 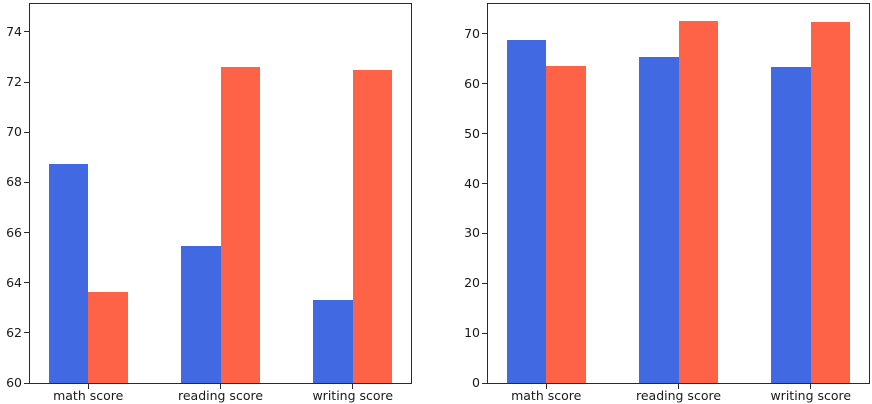 What do you see at coordinates (14, 81) in the screenshot?
I see `y-tick-label: 72` at bounding box center [14, 81].